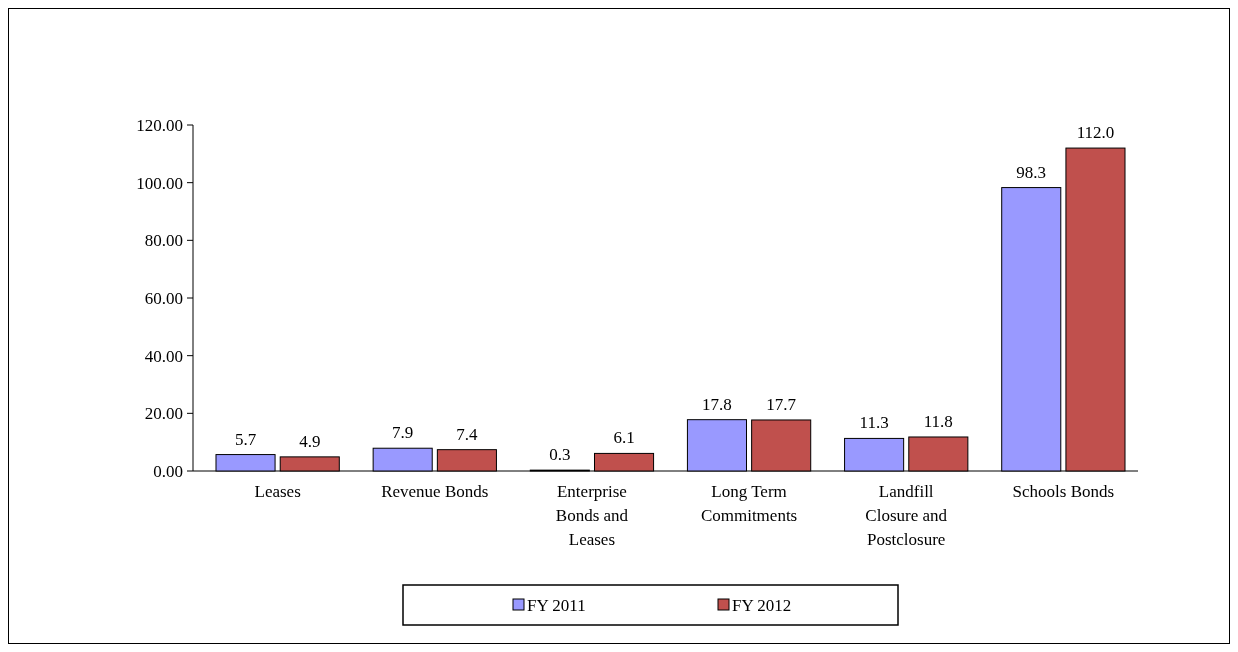  I want to click on y-tick-label: 20.00, so click(163, 414).